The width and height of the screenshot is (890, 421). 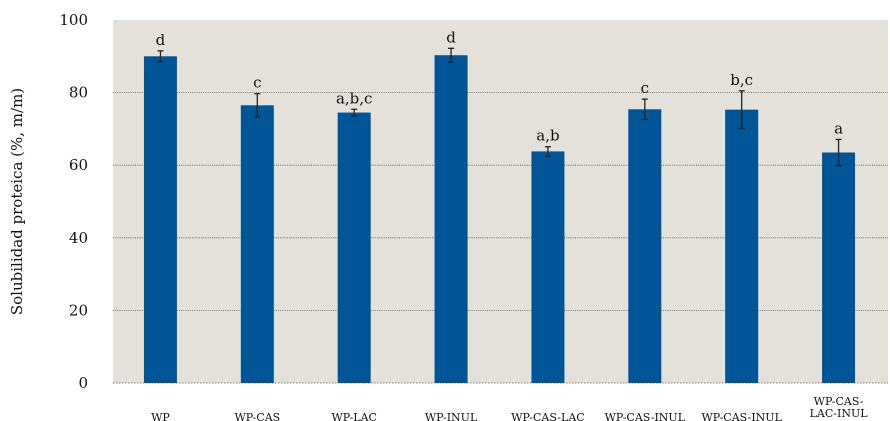 What do you see at coordinates (83, 383) in the screenshot?
I see `y-tick-label-0: 0` at bounding box center [83, 383].